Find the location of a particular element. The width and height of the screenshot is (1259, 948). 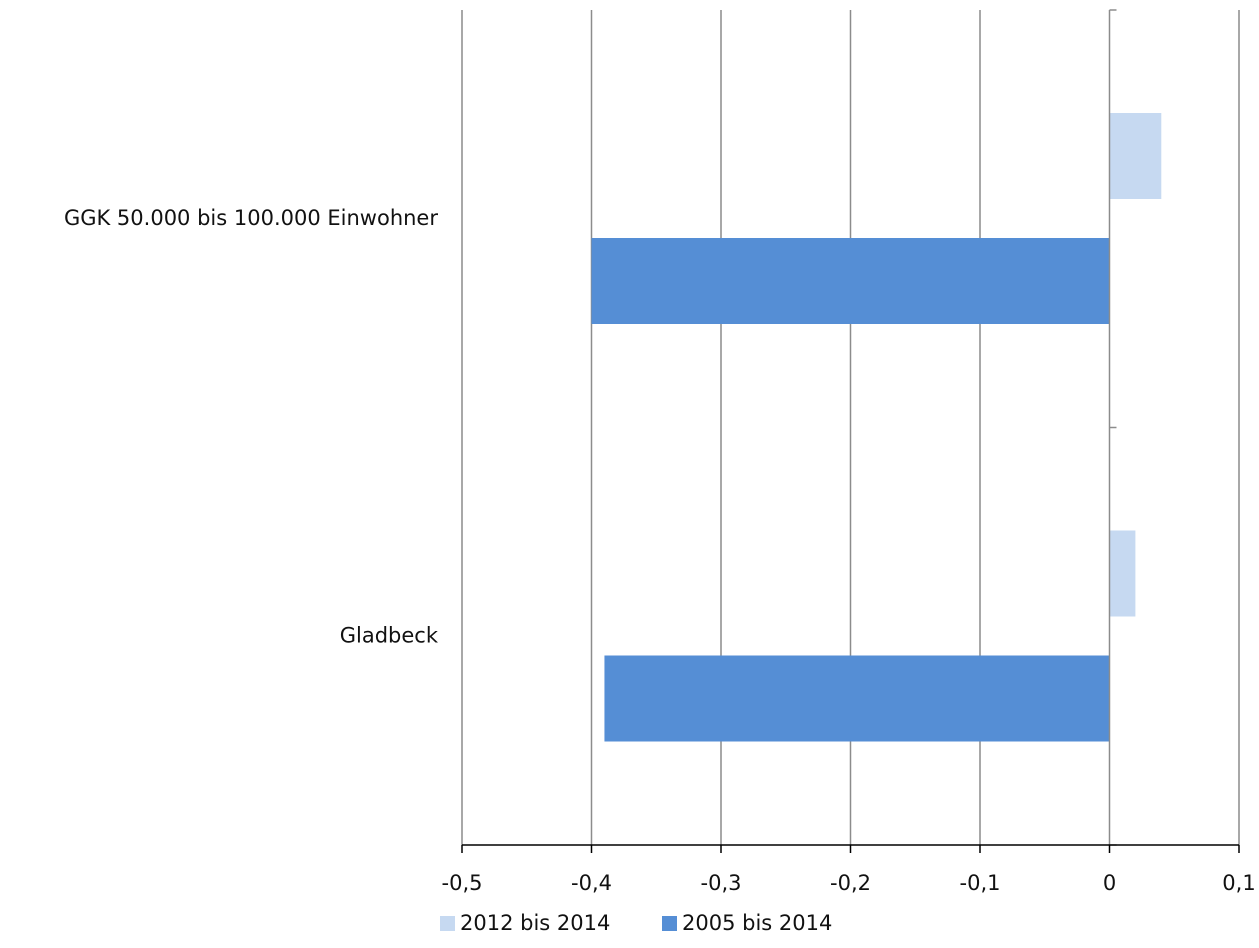

x-tick-label-1: -0,4 is located at coordinates (591, 883).